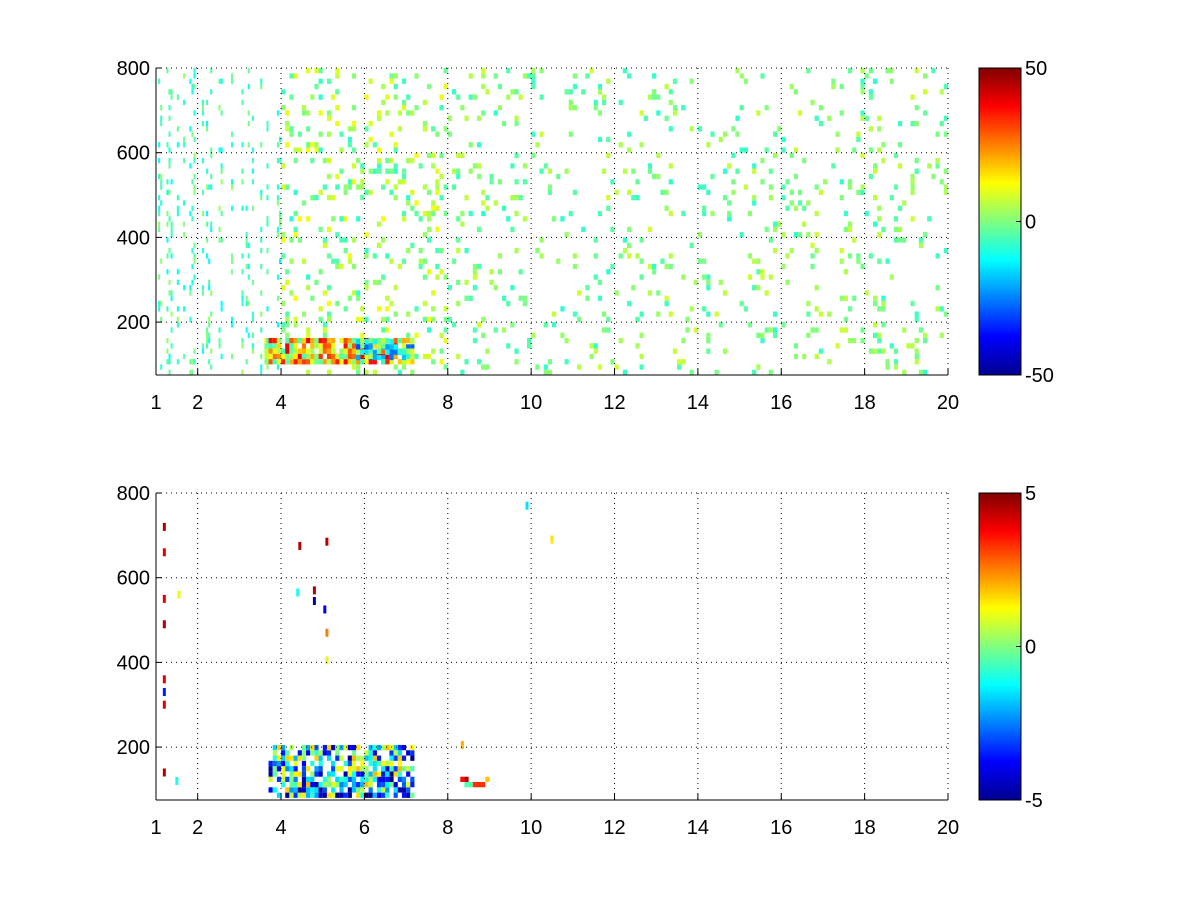 Image resolution: width=1200 pixels, height=900 pixels. Describe the element at coordinates (197, 828) in the screenshot. I see `x-tick-label: 2` at that location.